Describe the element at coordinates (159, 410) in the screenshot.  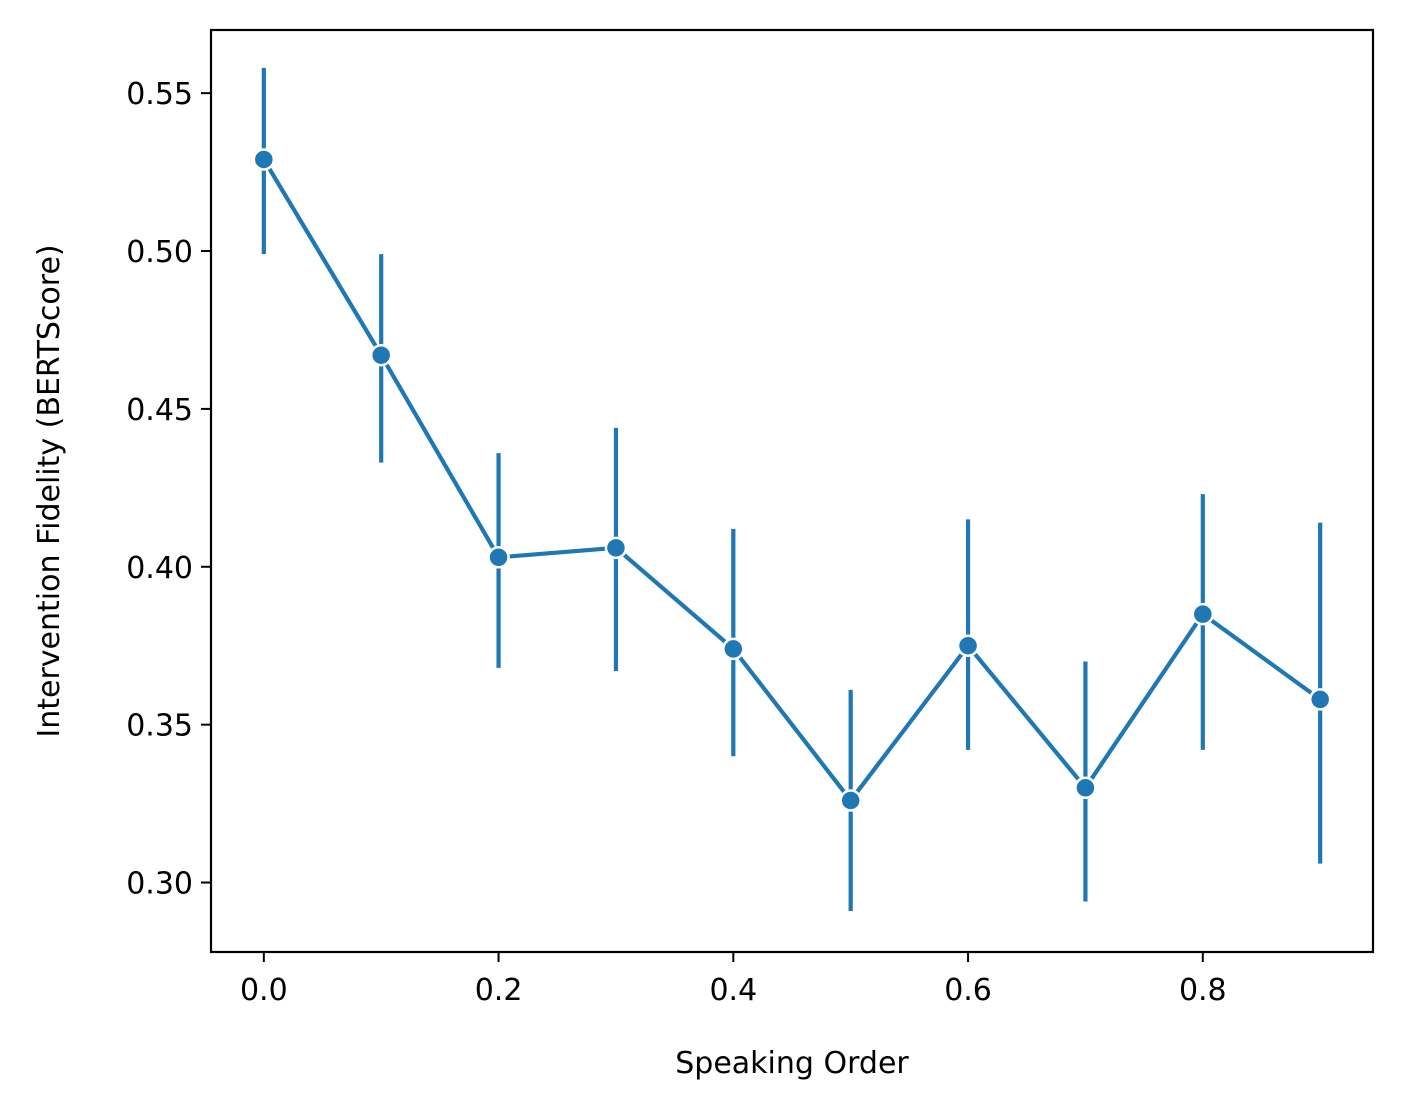
I see `y-tick-label: 0.45` at that location.